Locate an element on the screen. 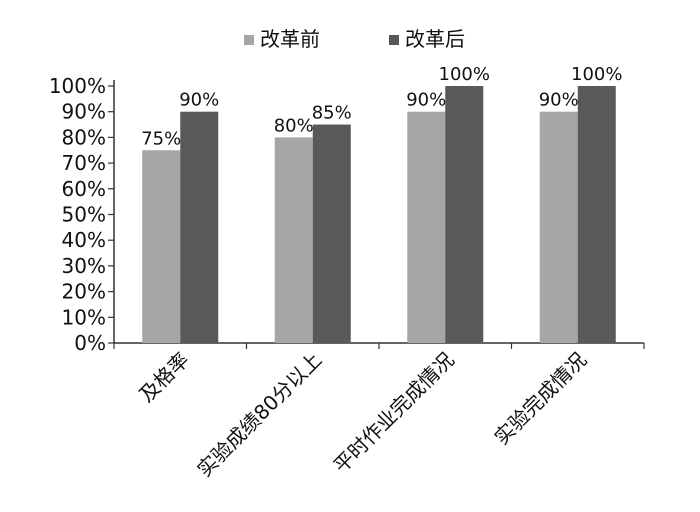 This screenshot has height=512, width=700. y-tick-label: 10% is located at coordinates (84, 317).